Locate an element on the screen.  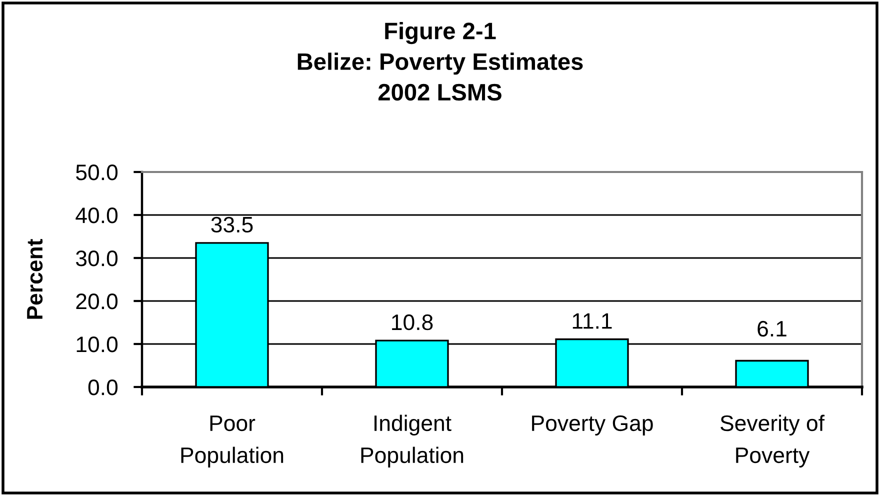
y-tick-label: 40.0 is located at coordinates (97, 216).